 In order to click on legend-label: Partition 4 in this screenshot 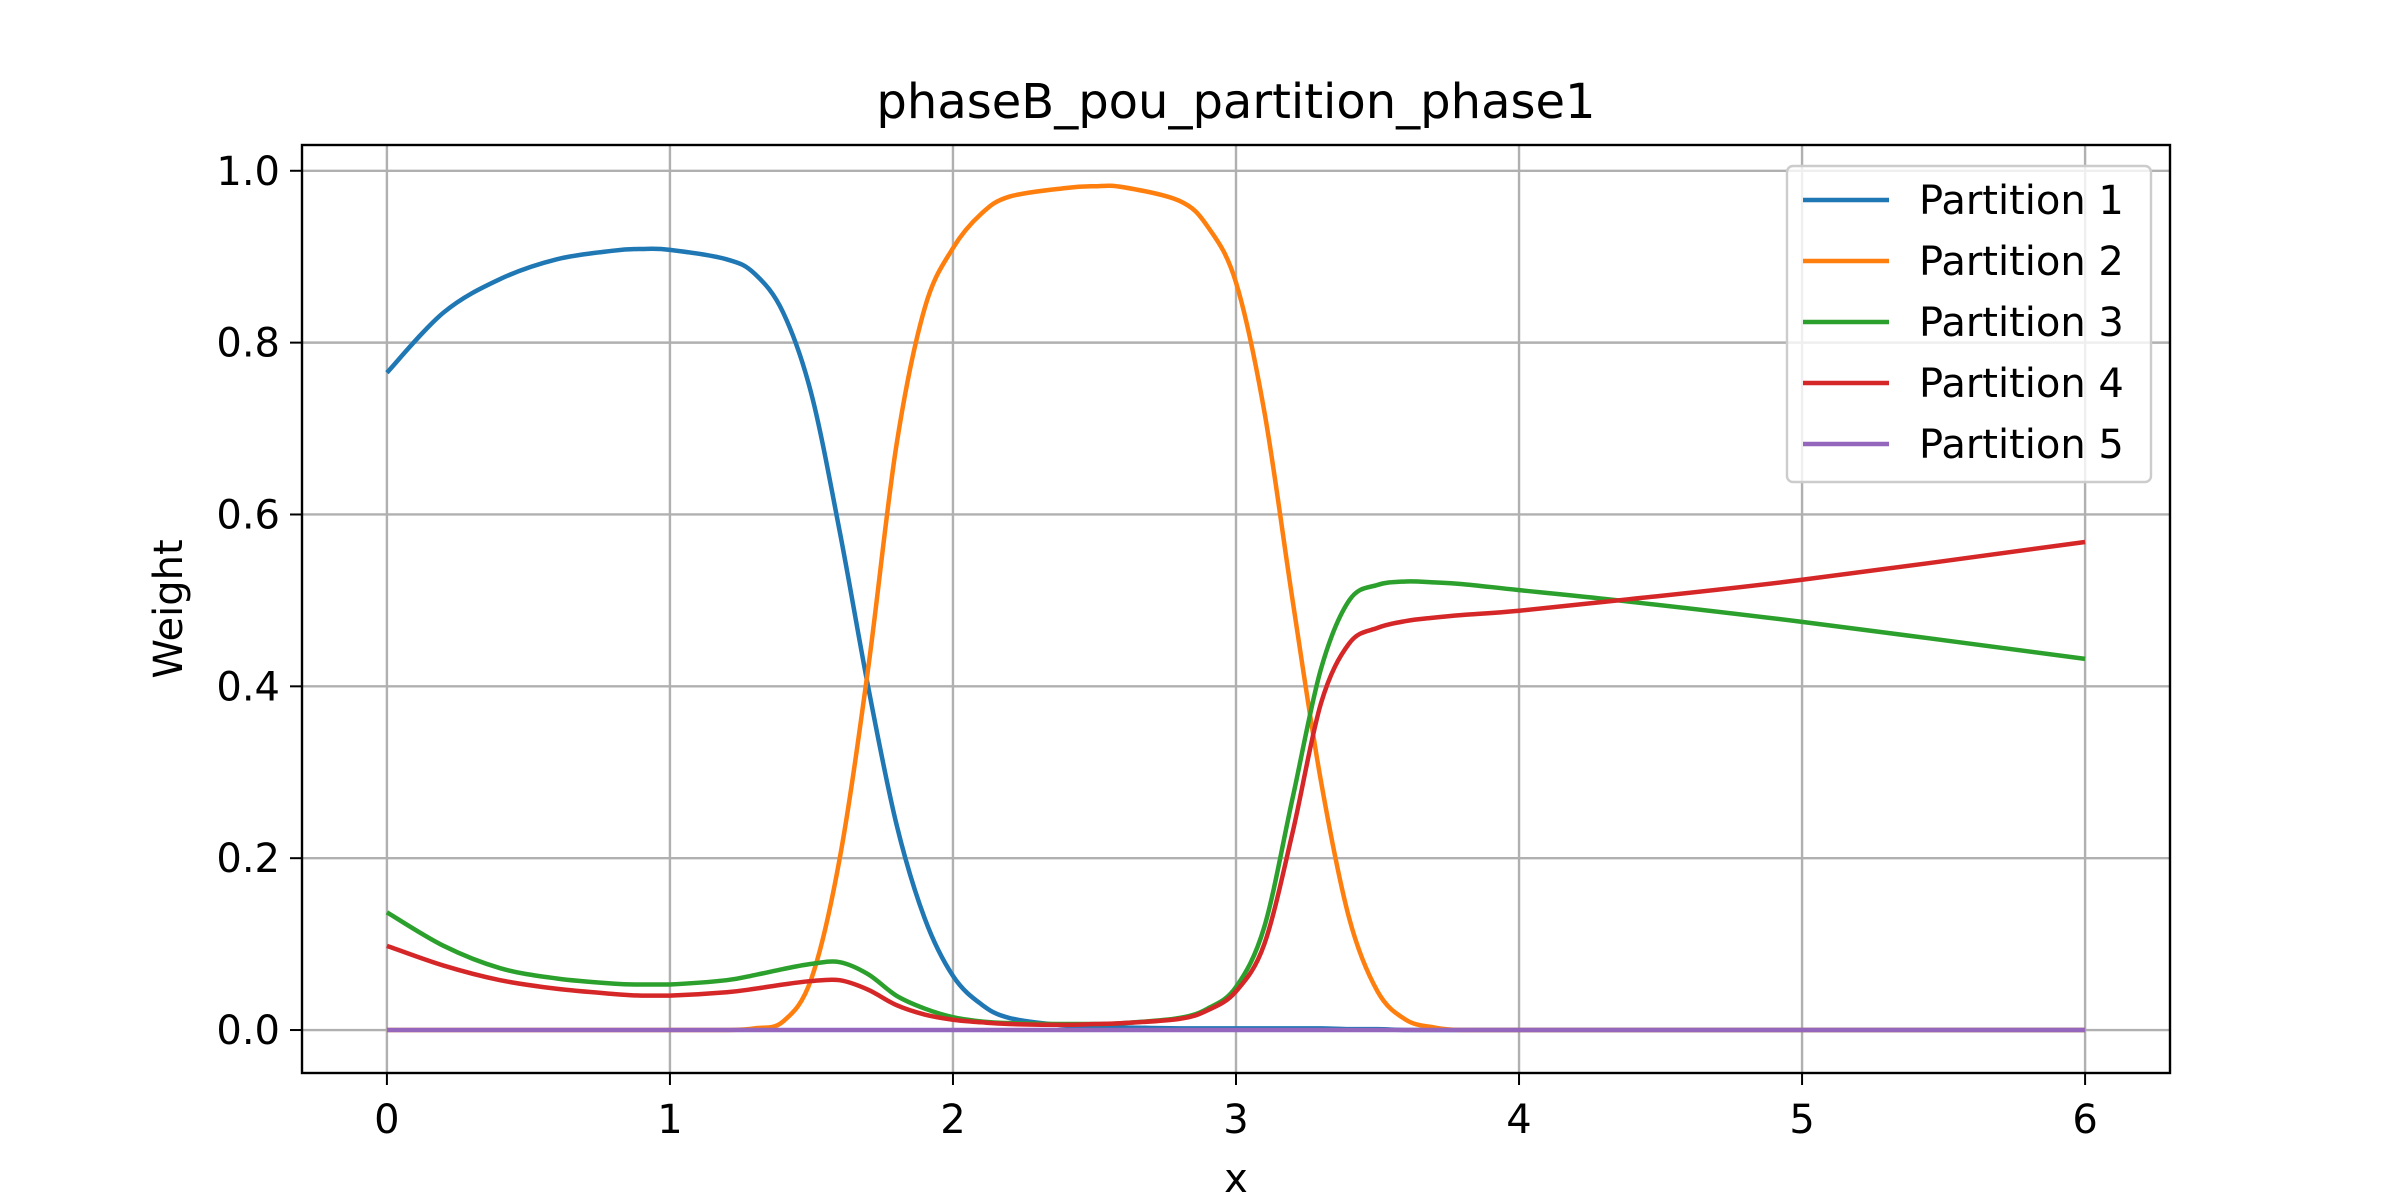, I will do `click(2021, 384)`.